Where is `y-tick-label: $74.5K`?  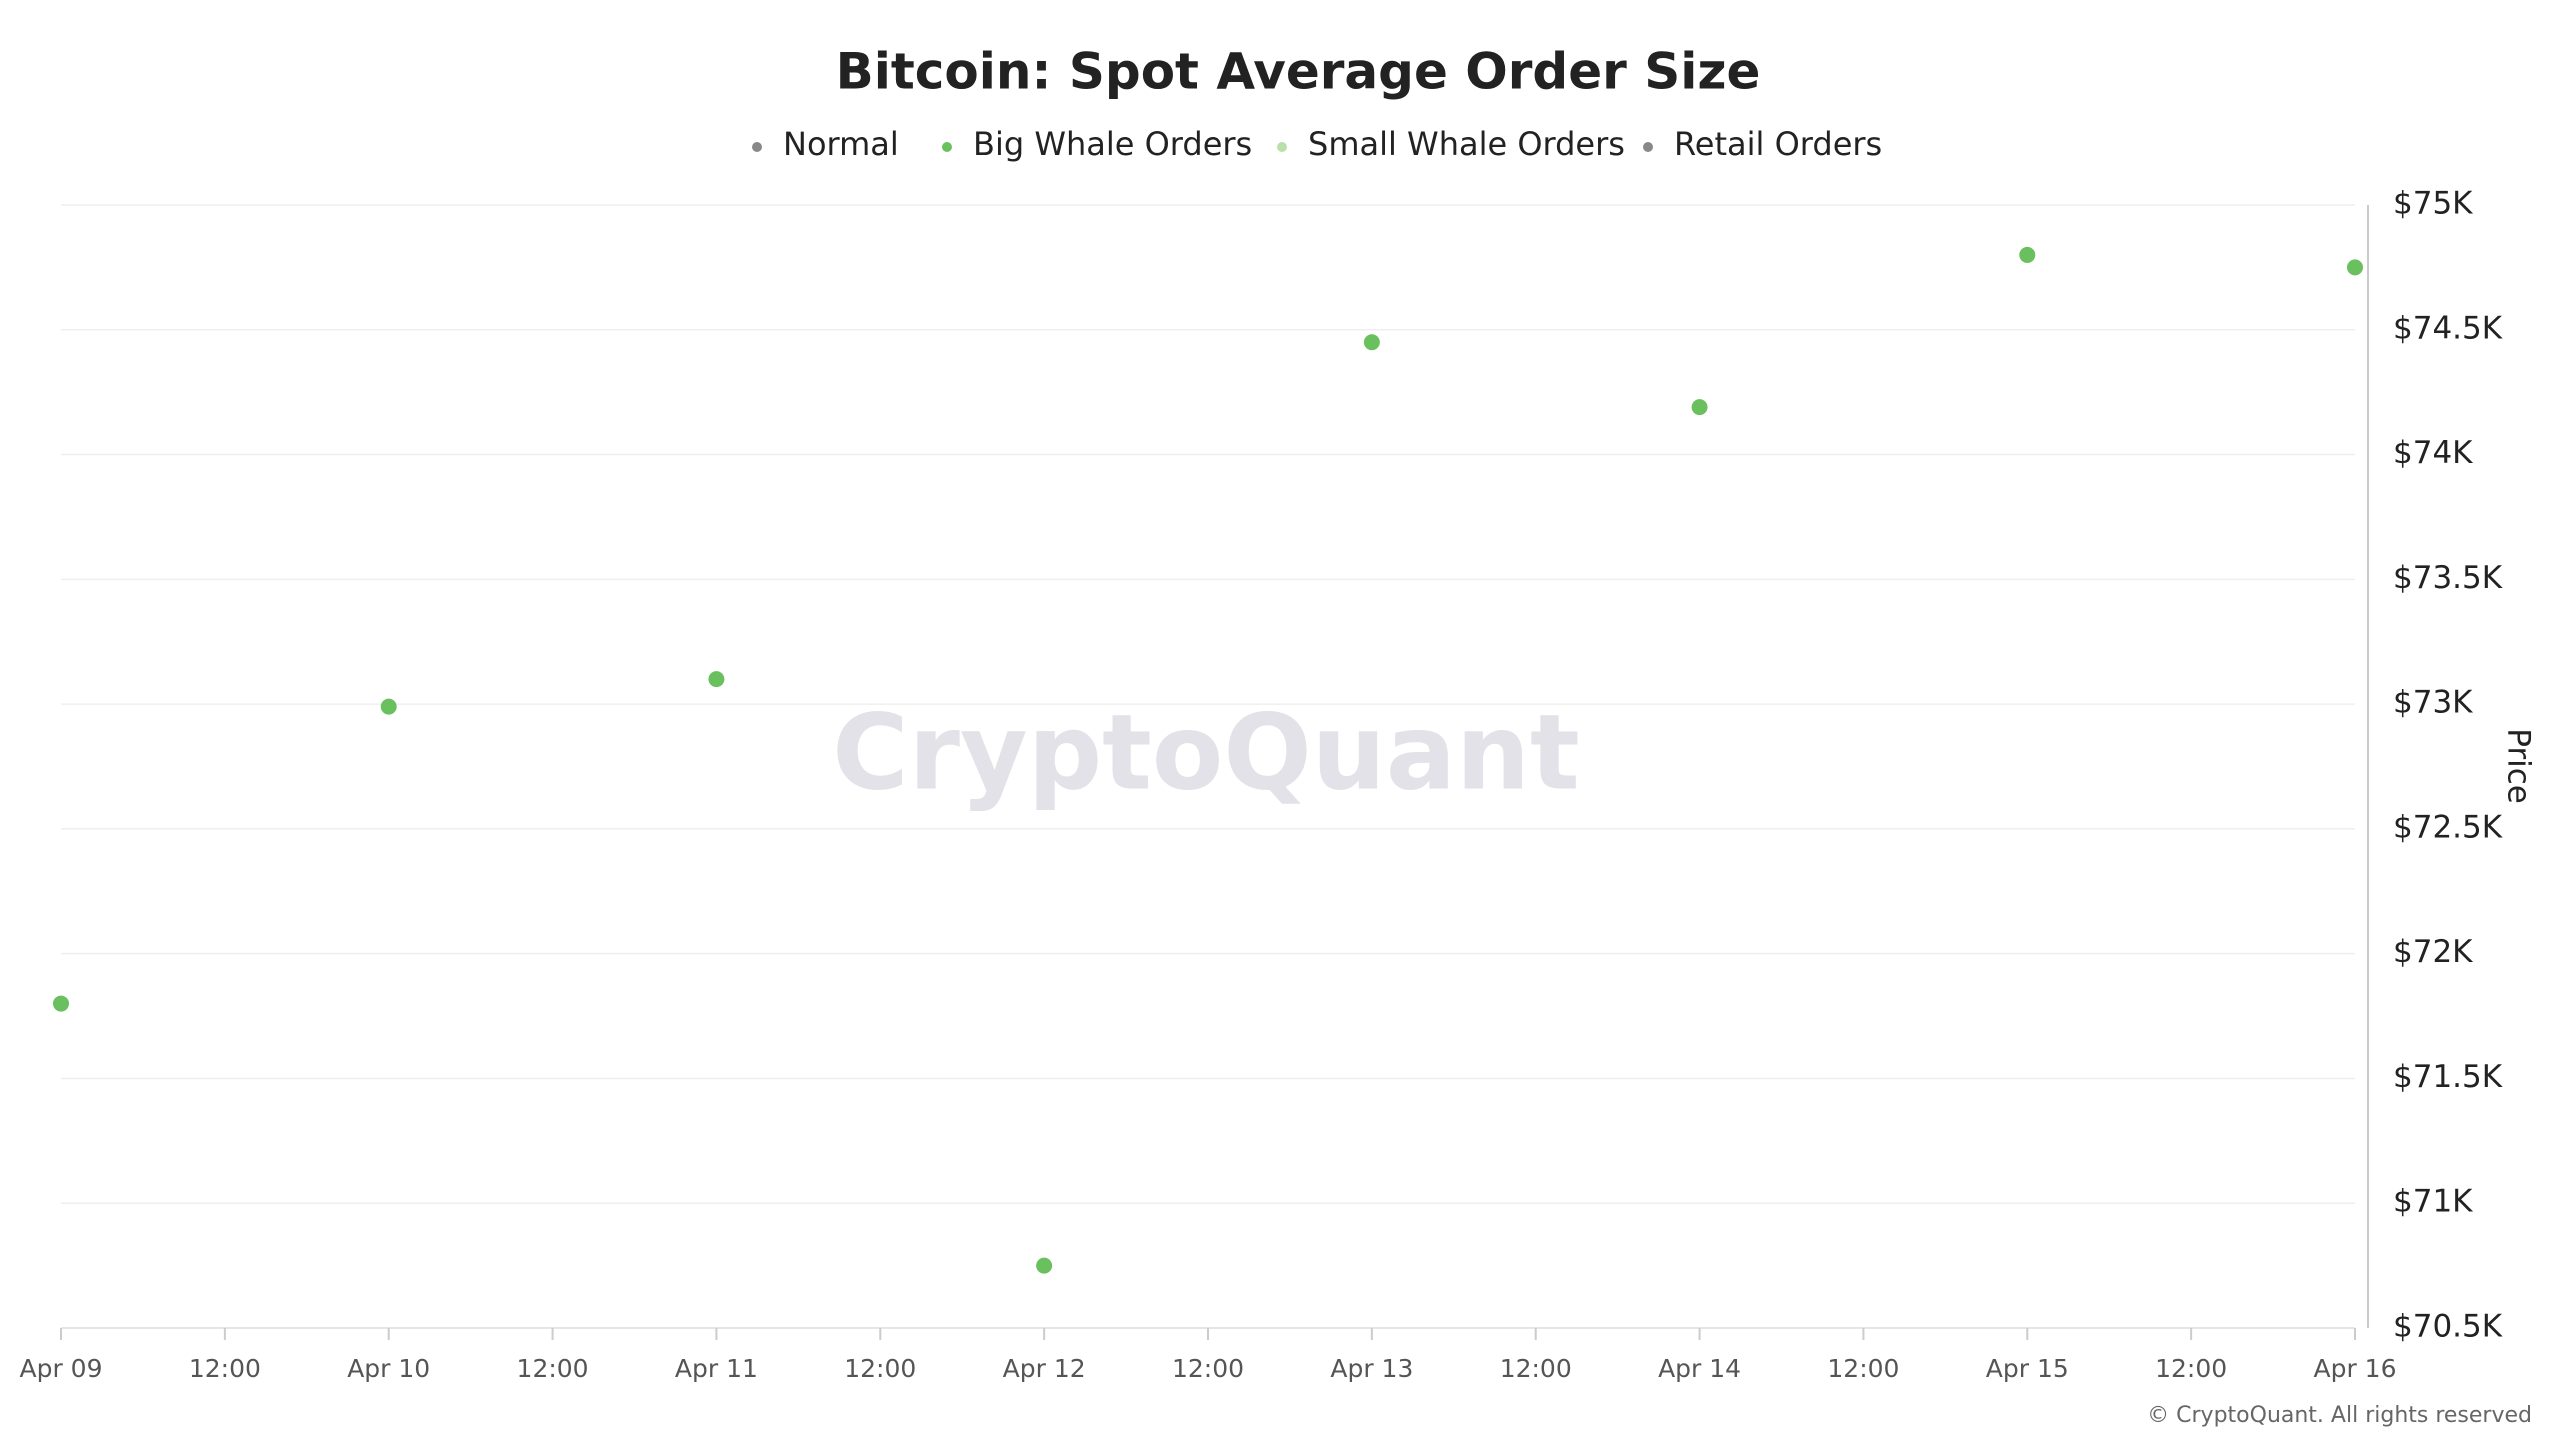
y-tick-label: $74.5K is located at coordinates (2448, 328).